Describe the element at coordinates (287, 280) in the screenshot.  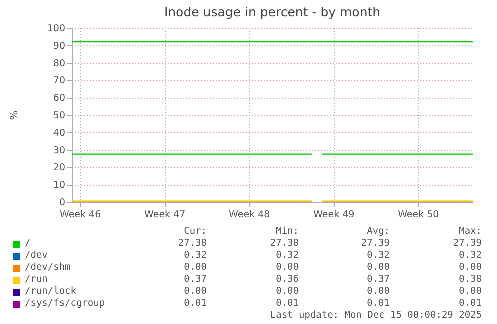
I see `text: 0.36` at that location.